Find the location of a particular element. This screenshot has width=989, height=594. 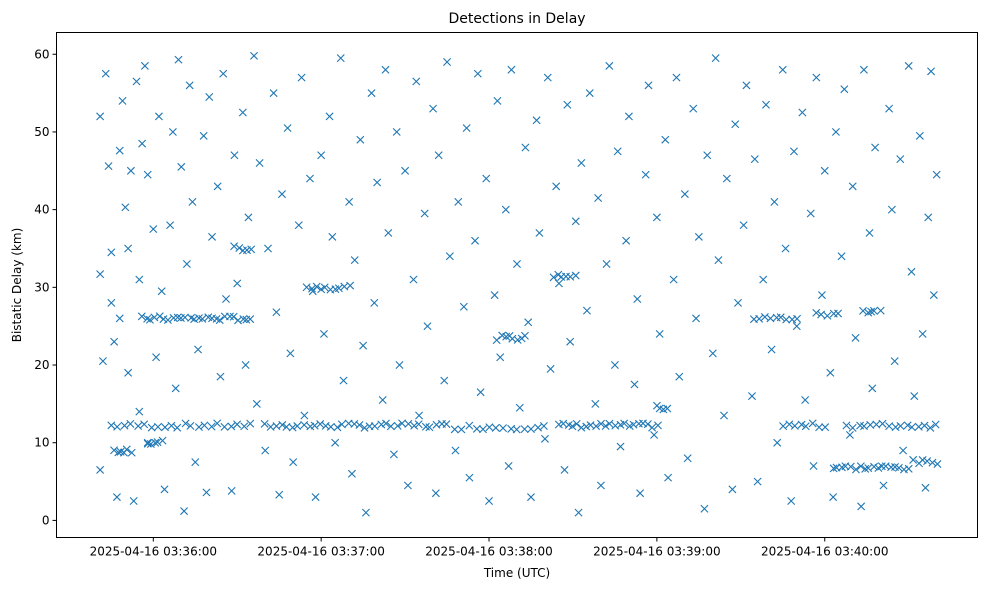

y-tick-label: 10 is located at coordinates (41, 443).